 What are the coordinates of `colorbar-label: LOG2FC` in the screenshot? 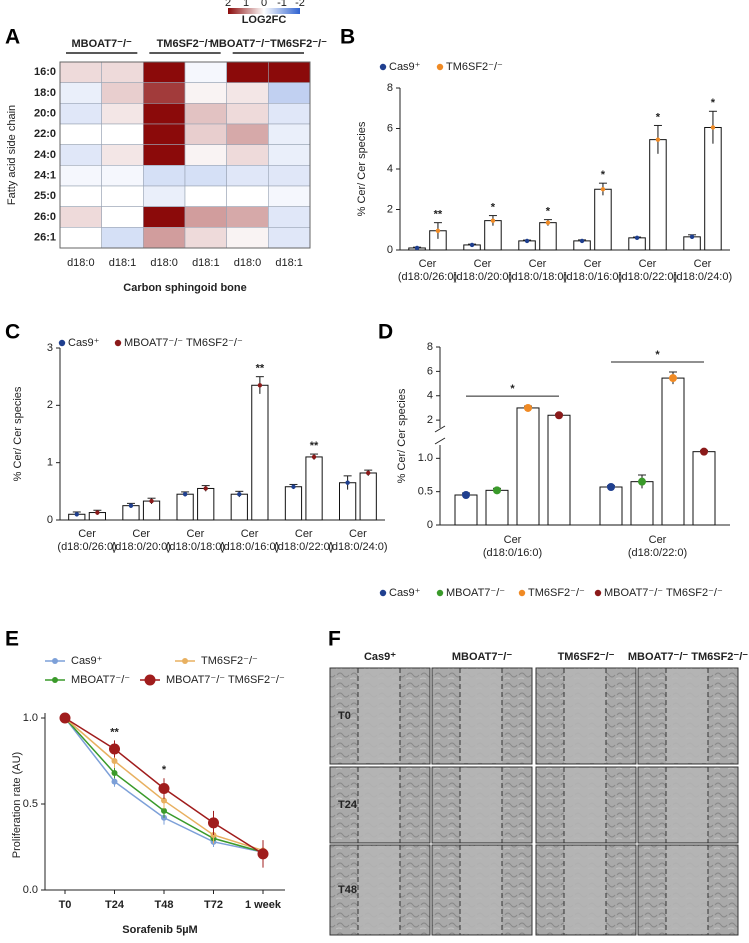 It's located at (264, 20).